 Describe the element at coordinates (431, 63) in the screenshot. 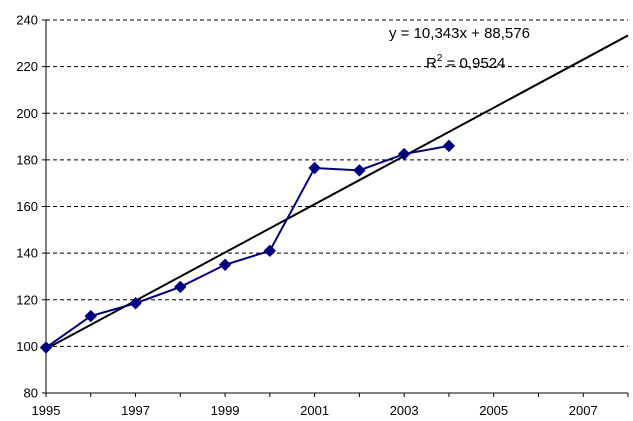

I see `r-squared-prefix: R` at that location.